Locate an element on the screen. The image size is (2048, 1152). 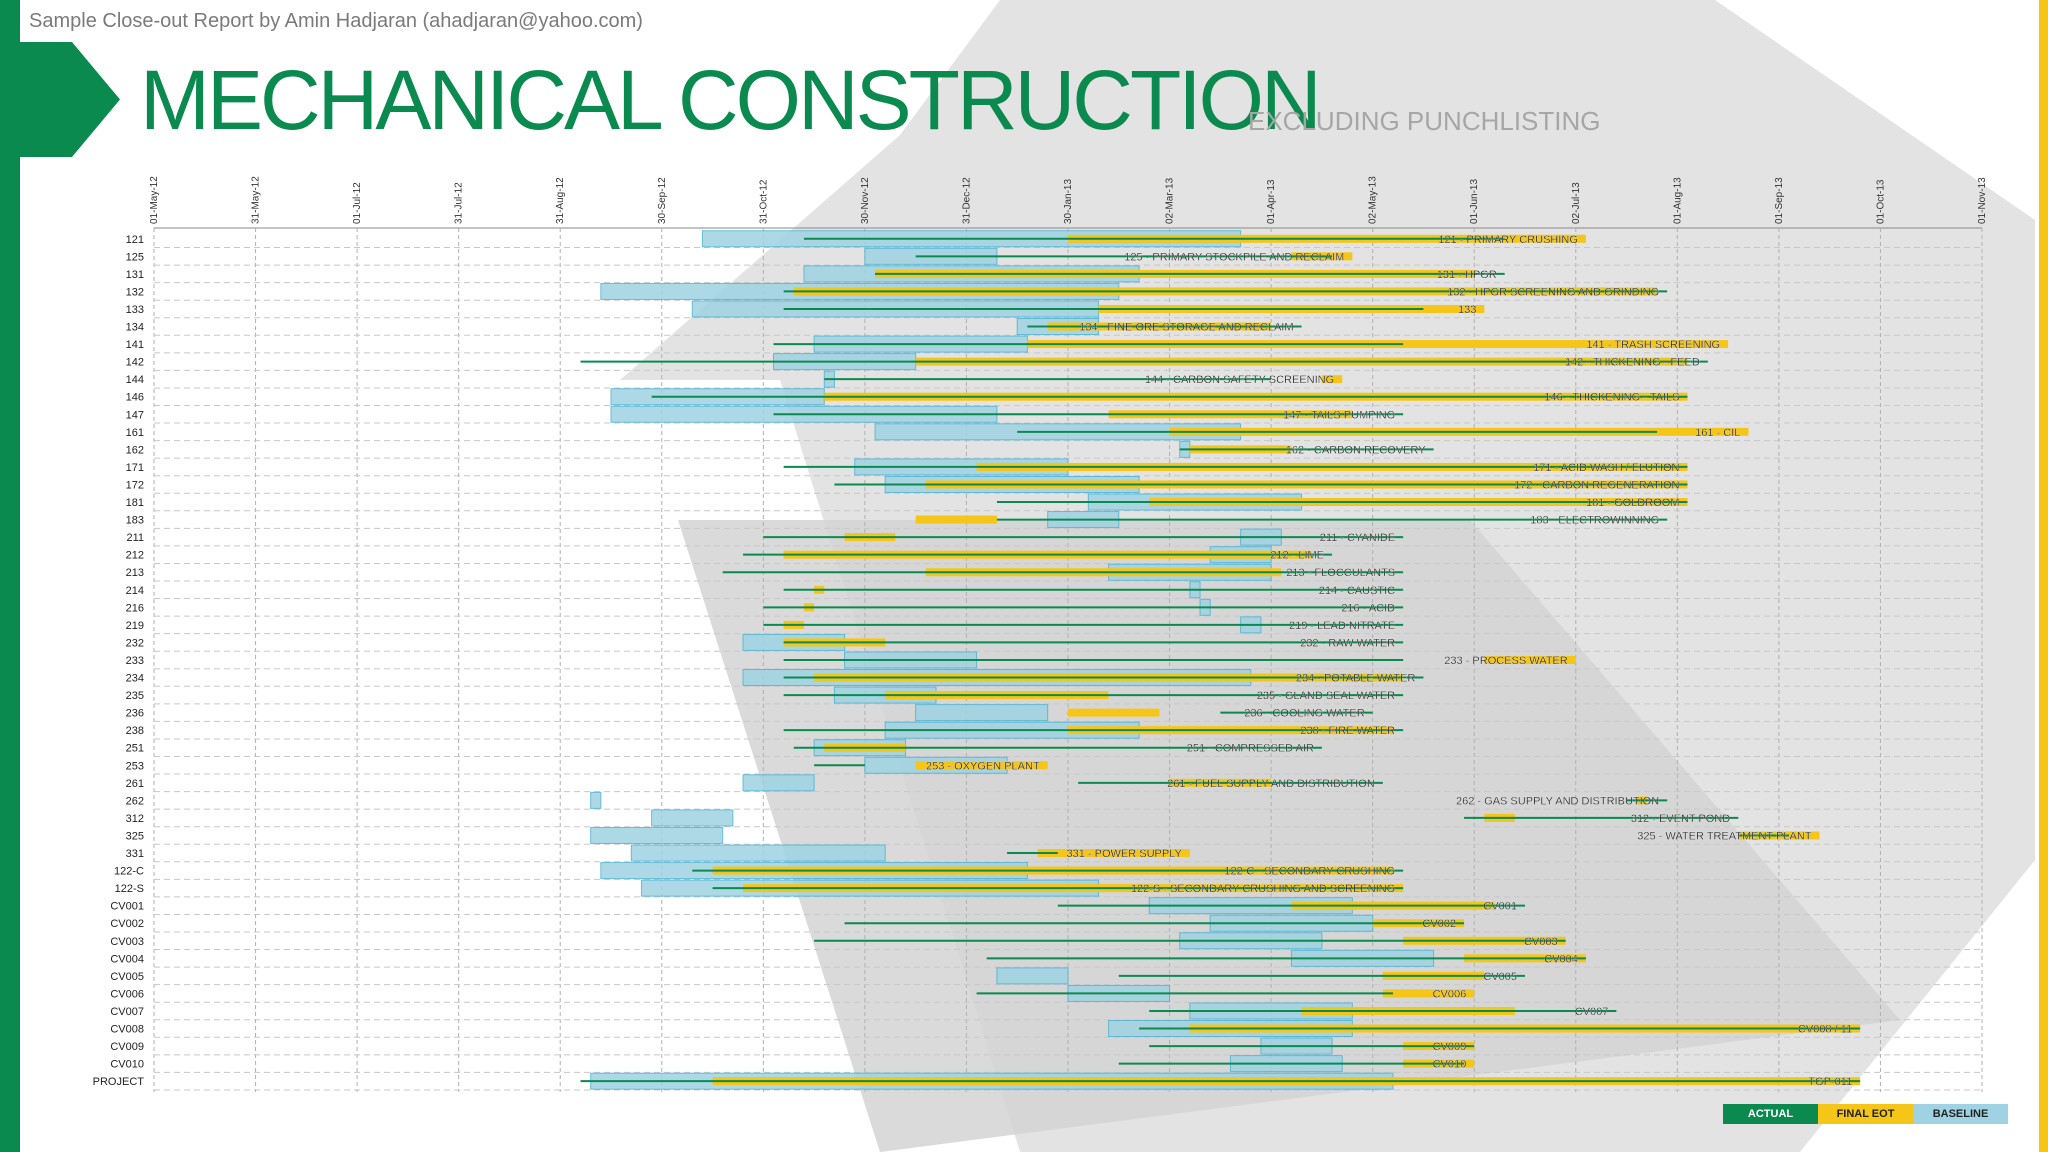
x-tick-label: 02-Jul-13 is located at coordinates (1576, 203).